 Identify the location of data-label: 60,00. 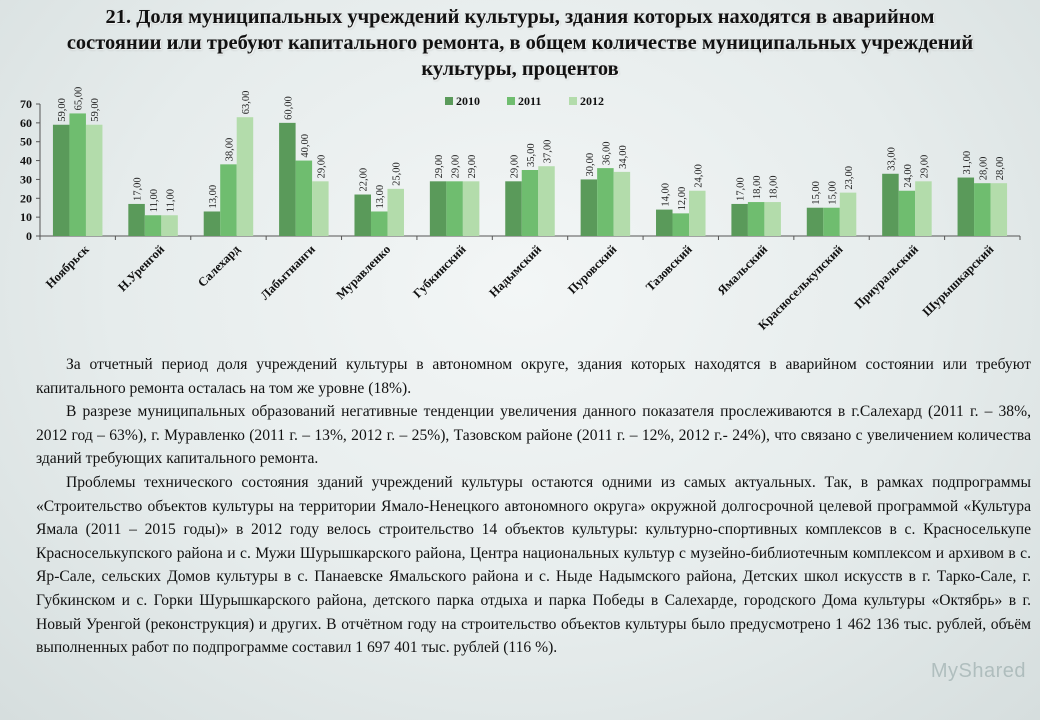
(288, 108).